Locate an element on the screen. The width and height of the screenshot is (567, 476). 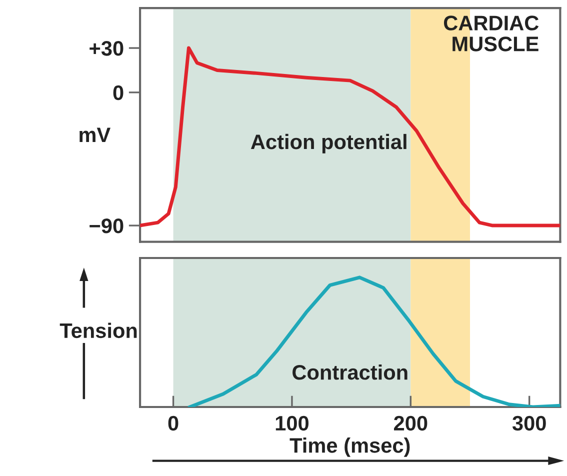
y-tick-label: 0 is located at coordinates (118, 92).